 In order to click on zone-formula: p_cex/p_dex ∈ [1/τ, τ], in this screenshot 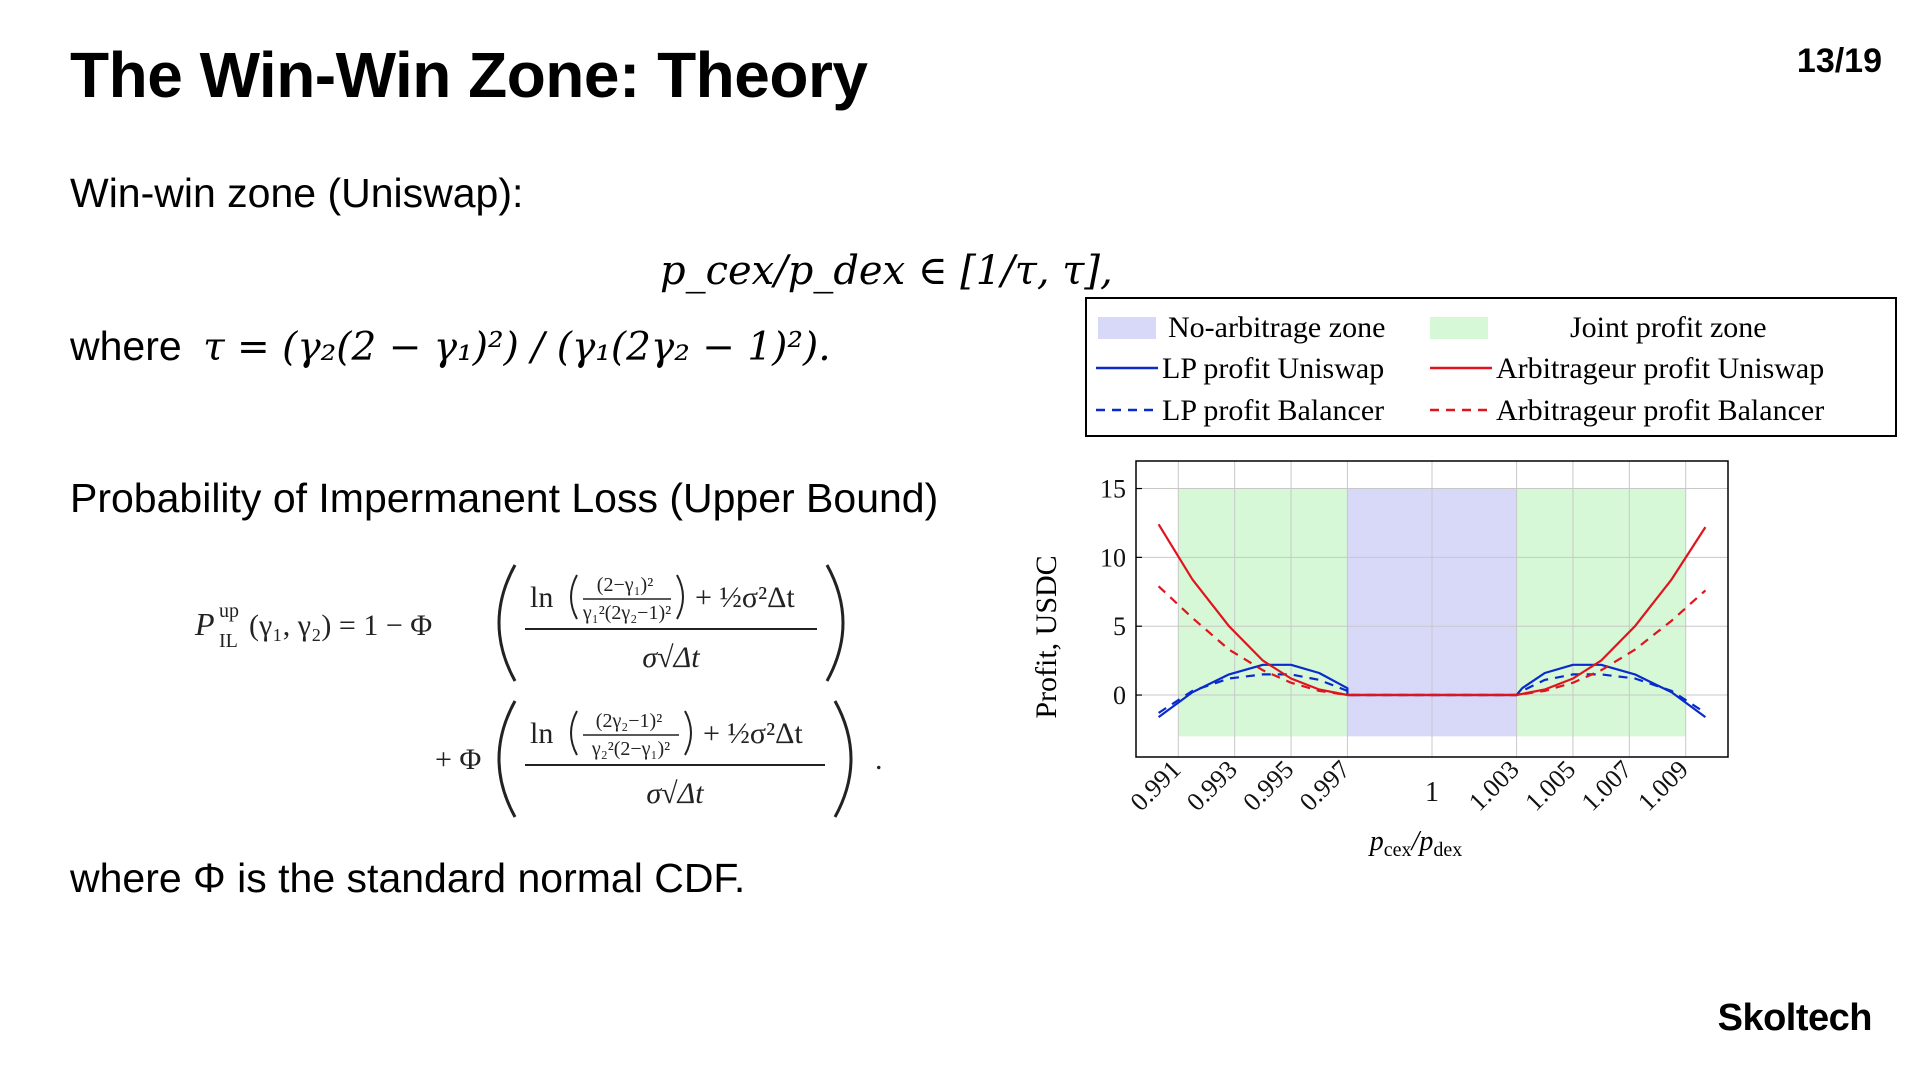, I will do `click(886, 271)`.